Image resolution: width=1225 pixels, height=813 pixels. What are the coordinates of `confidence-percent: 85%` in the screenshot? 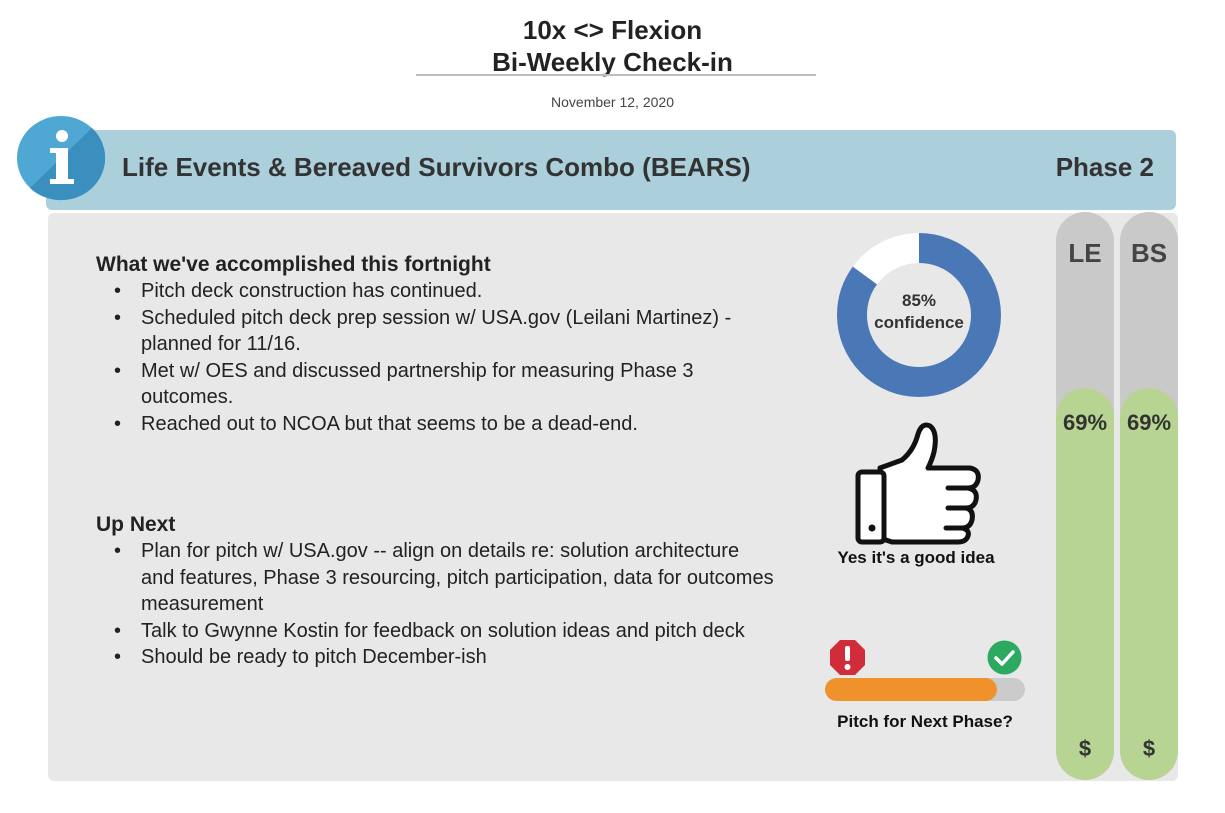 It's located at (919, 300).